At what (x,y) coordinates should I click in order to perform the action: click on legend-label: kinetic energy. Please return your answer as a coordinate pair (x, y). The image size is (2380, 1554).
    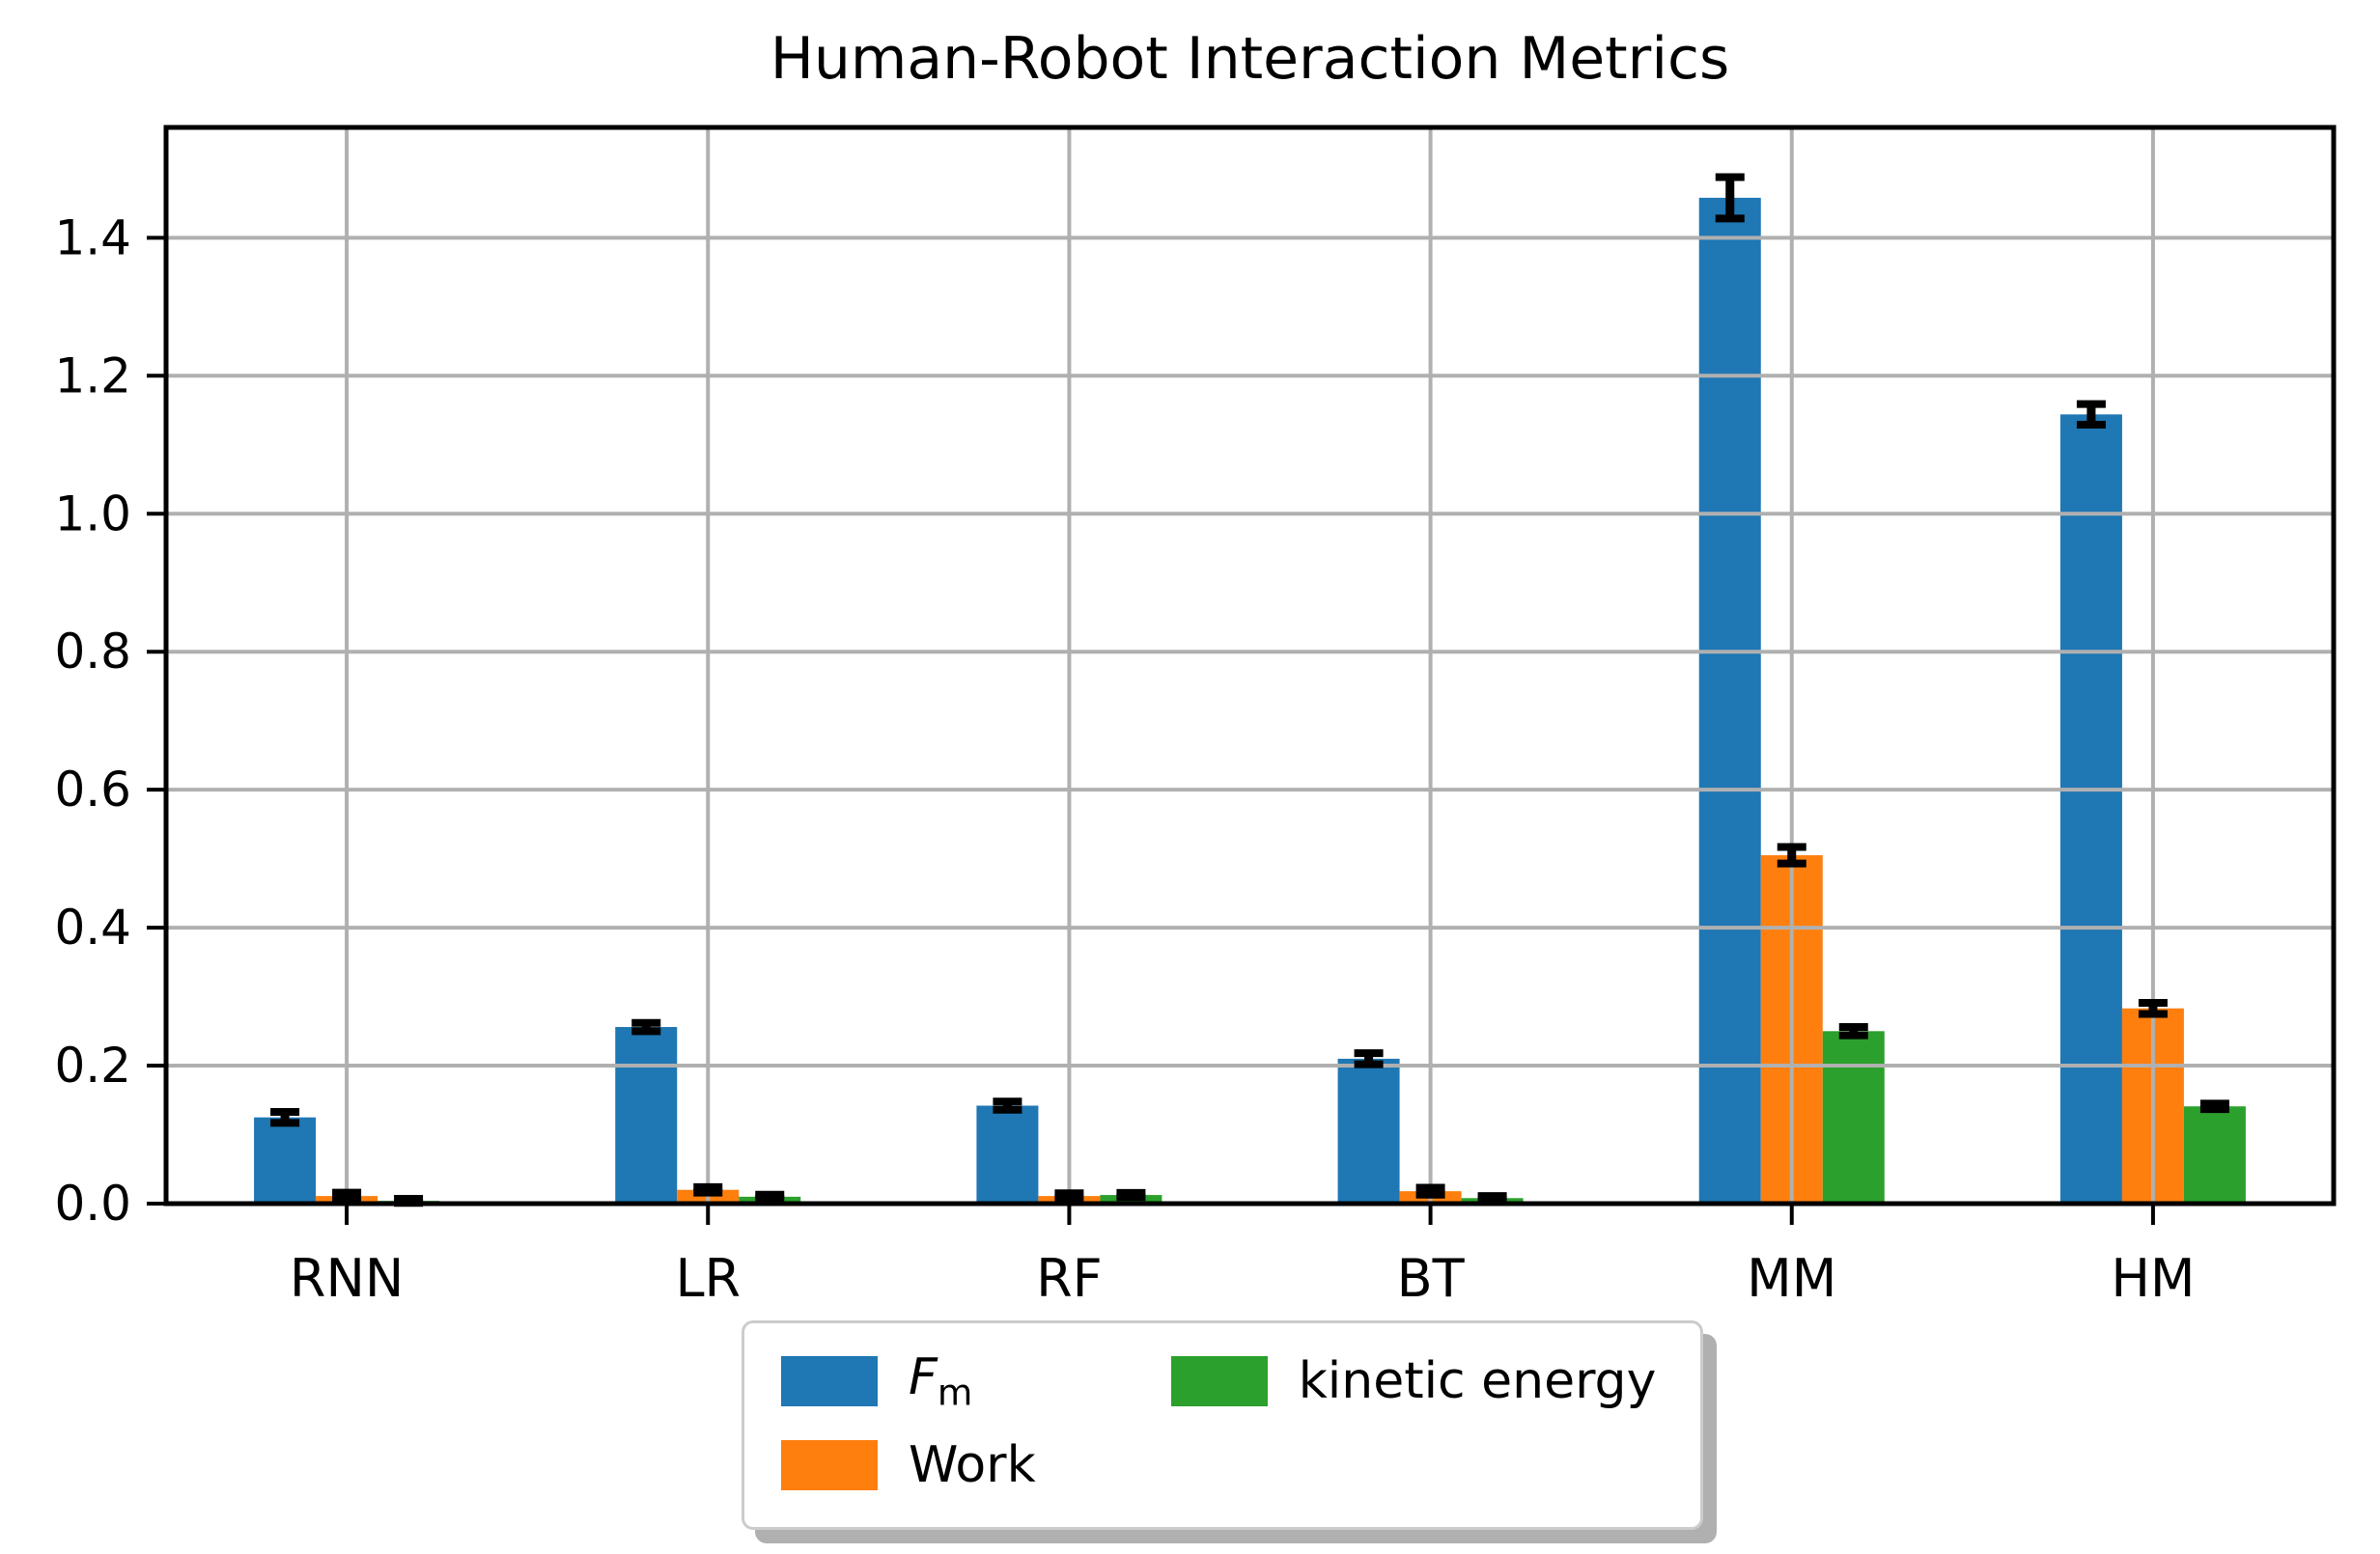
    Looking at the image, I should click on (1478, 1380).